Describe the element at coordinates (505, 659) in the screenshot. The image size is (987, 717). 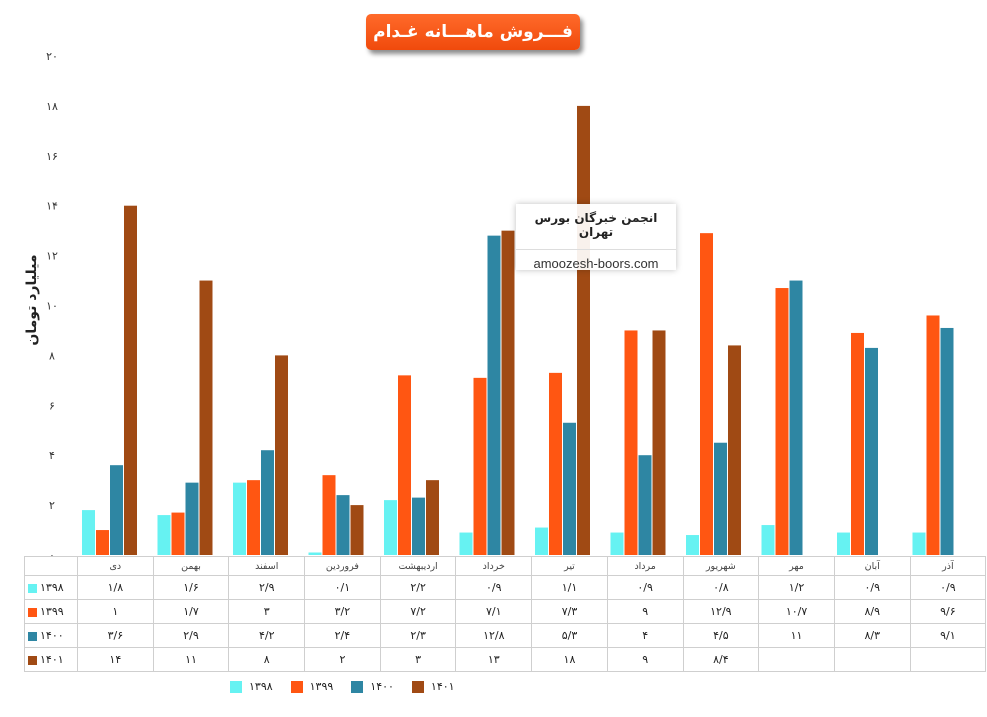
I see `table-row: ۱۴۰۱ ۱۴ ۱۱ ۸ ۲ ۳ ۱۳ ۱۸ ۹ ۸/۴` at that location.